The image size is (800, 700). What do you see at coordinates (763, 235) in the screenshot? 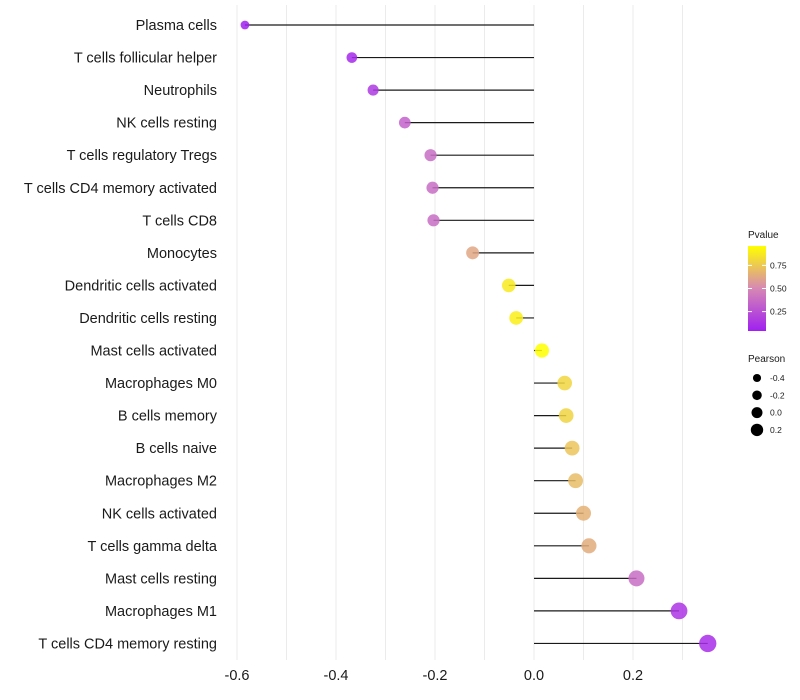
I see `pvalue-legend-title: Pvalue` at bounding box center [763, 235].